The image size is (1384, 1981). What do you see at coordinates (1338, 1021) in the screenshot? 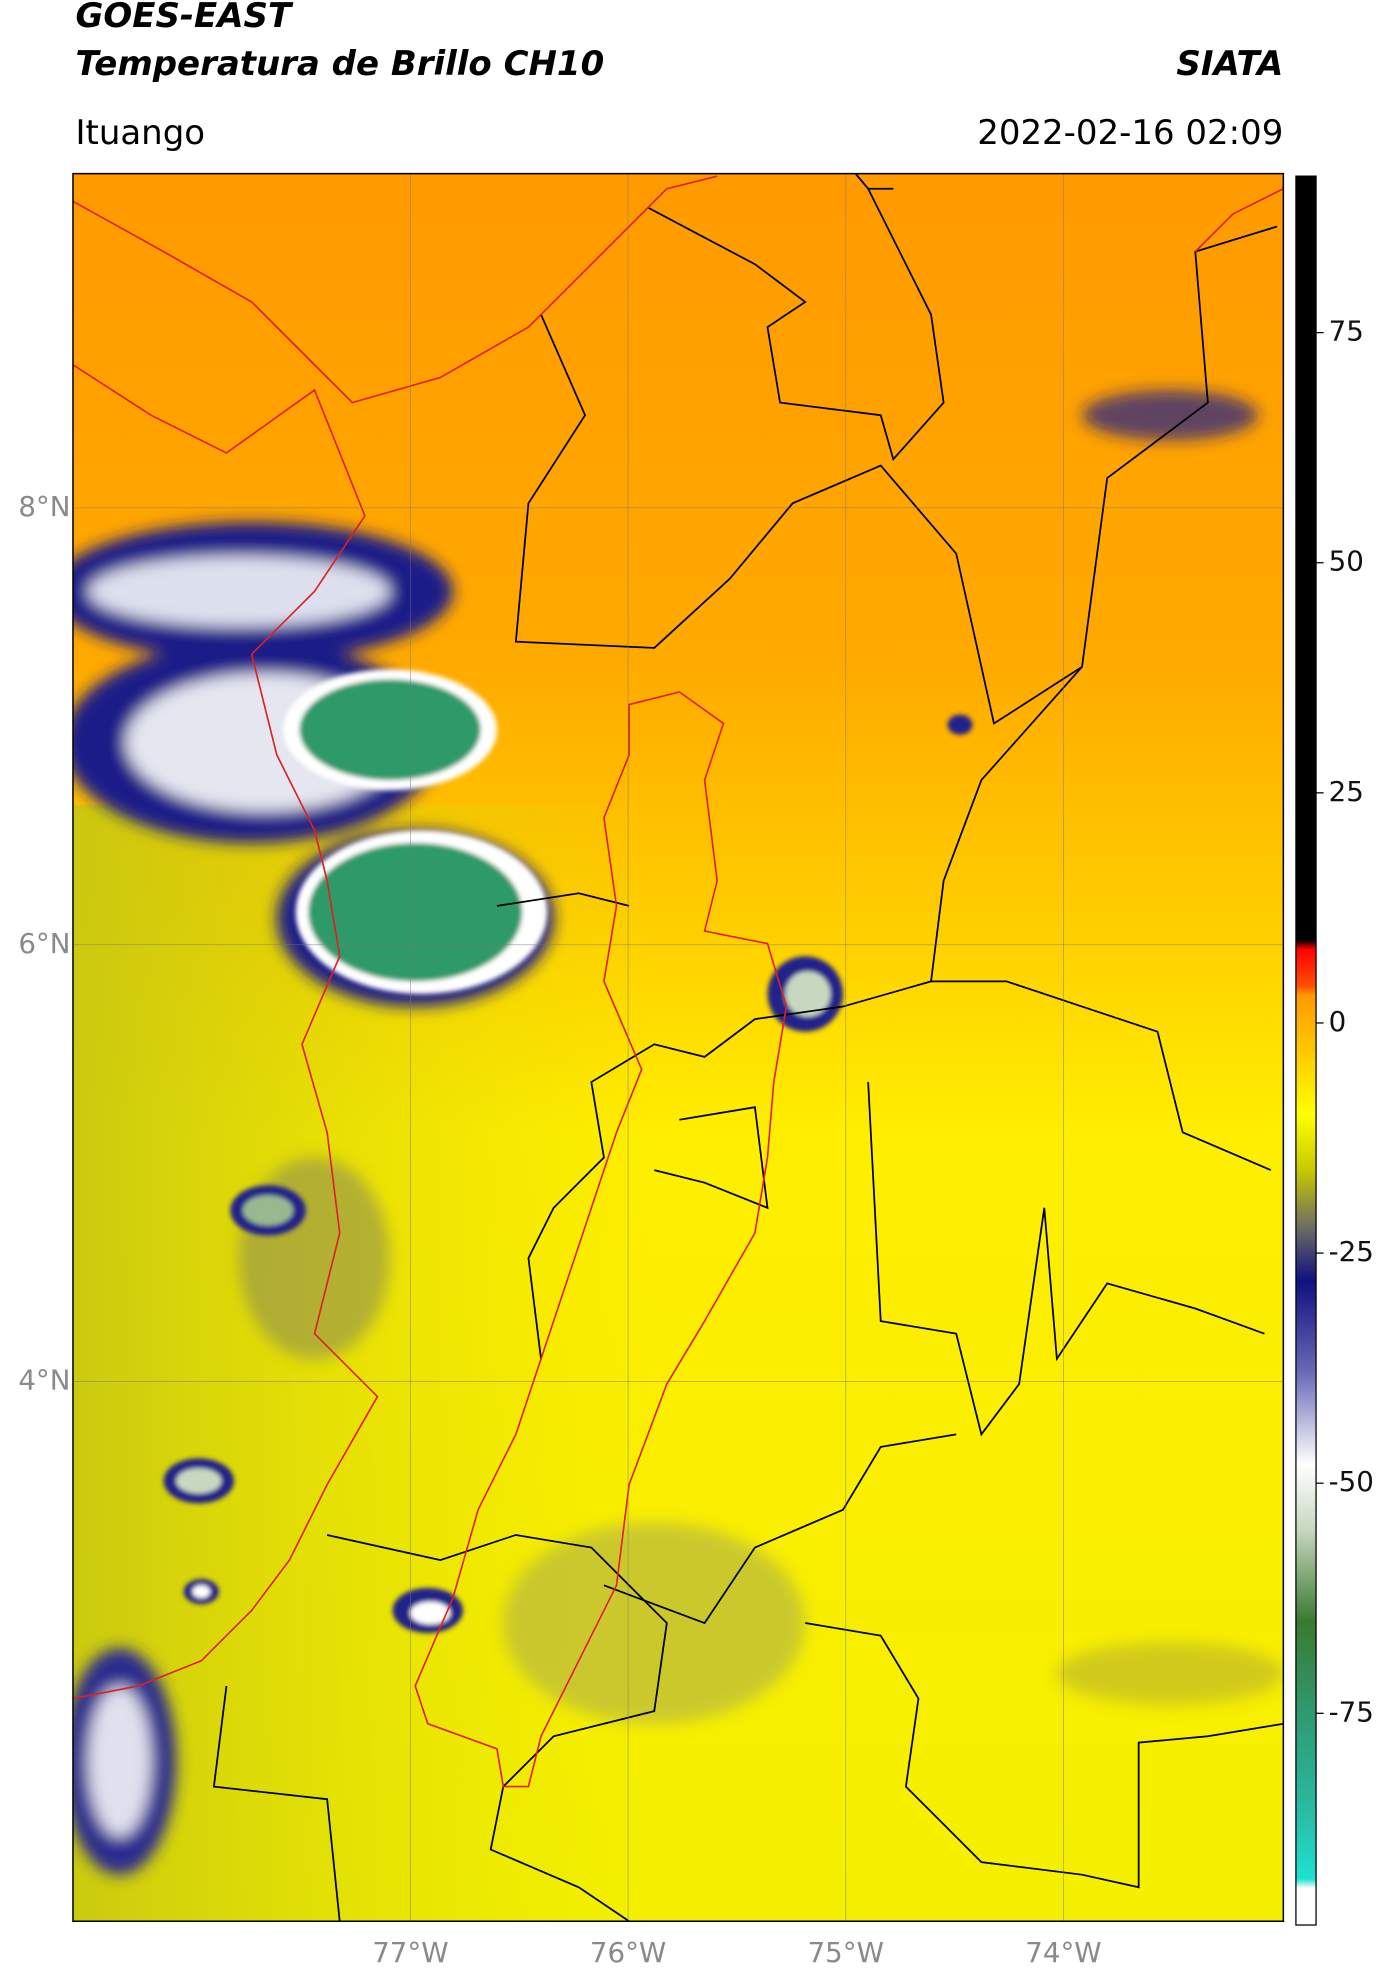
I see `colorbar-tick-label: 0` at bounding box center [1338, 1021].